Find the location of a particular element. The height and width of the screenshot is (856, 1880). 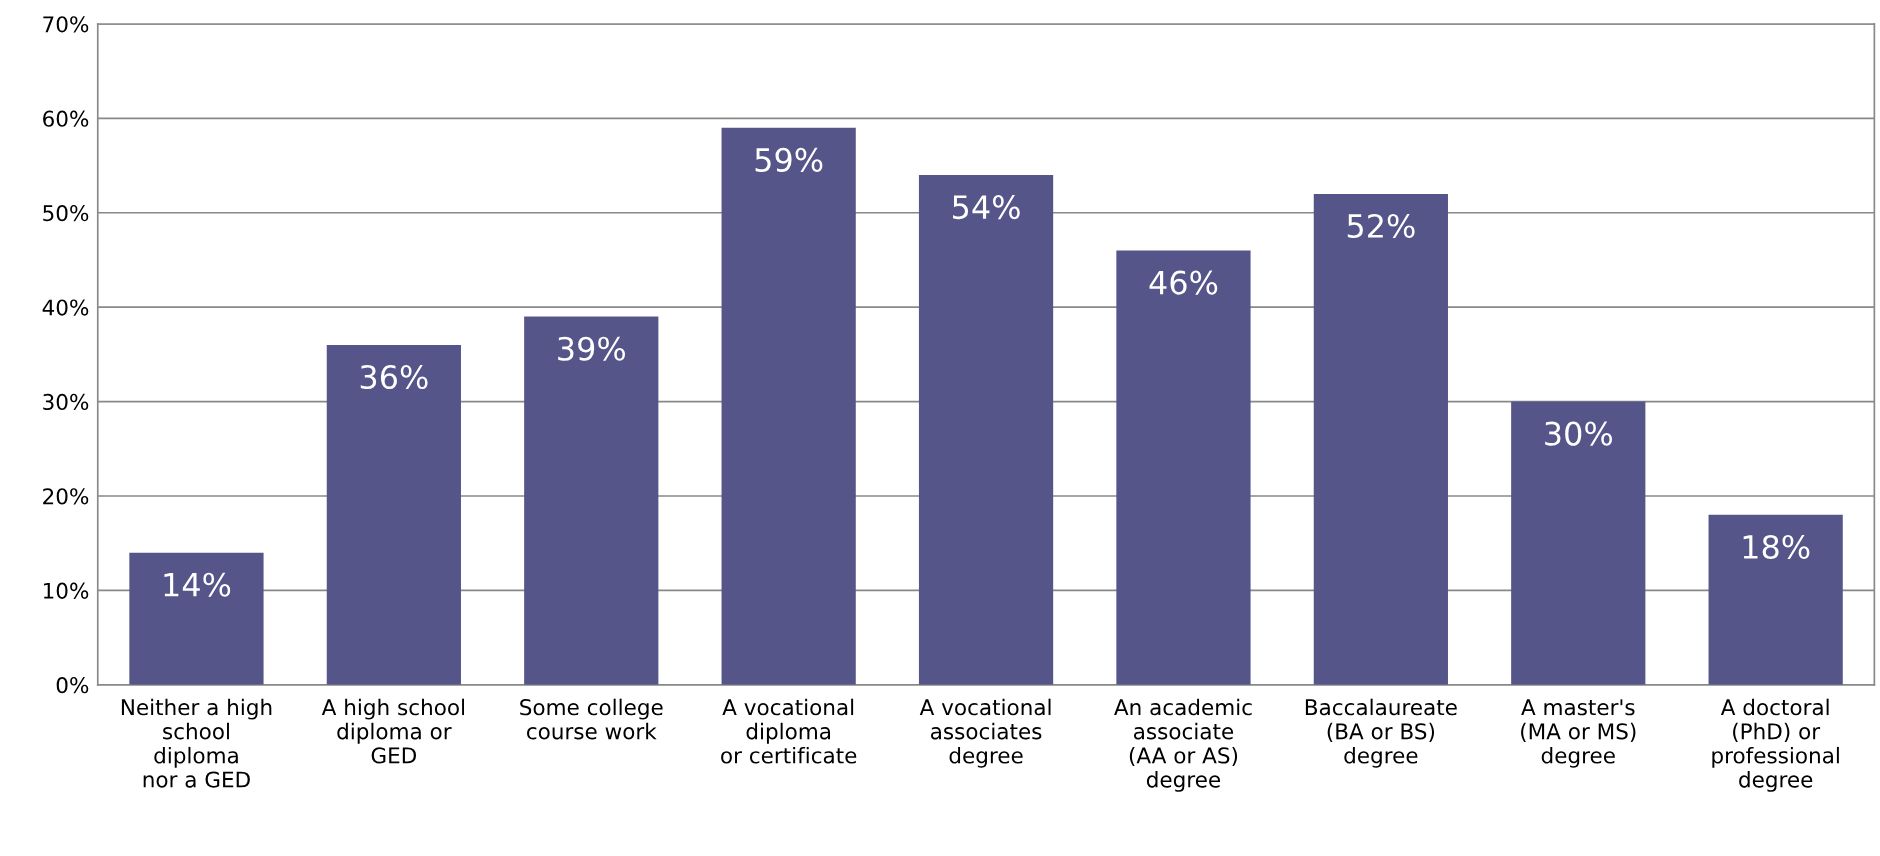

x-tick-label: Some college course work is located at coordinates (591, 719).